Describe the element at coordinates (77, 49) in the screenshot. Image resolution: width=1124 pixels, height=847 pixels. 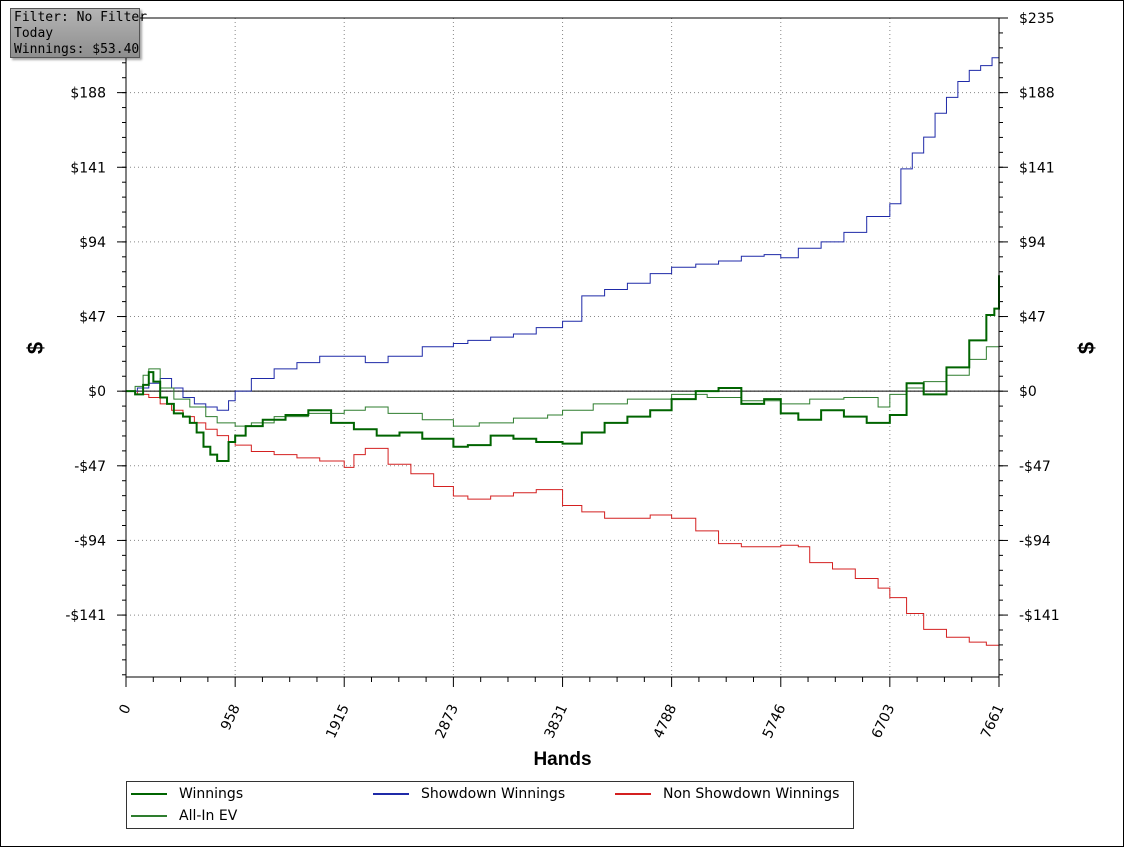
I see `winnings-label: Winnings: $53.40` at that location.